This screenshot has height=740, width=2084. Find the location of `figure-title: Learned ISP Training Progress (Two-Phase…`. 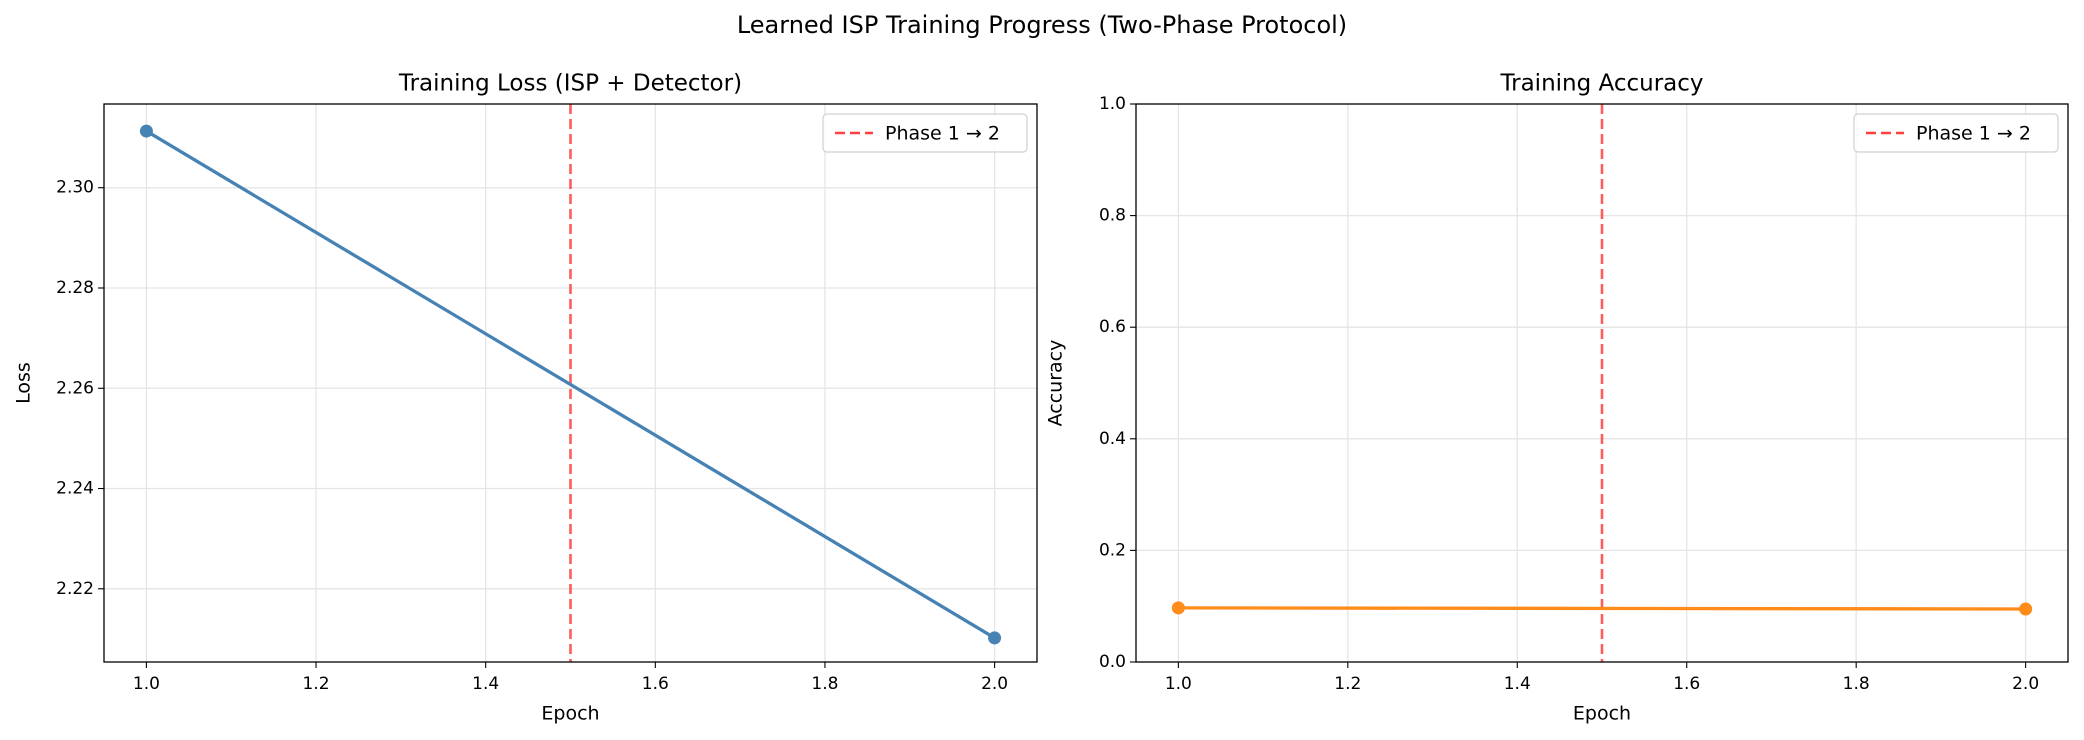

figure-title: Learned ISP Training Progress (Two-Phase… is located at coordinates (1042, 25).